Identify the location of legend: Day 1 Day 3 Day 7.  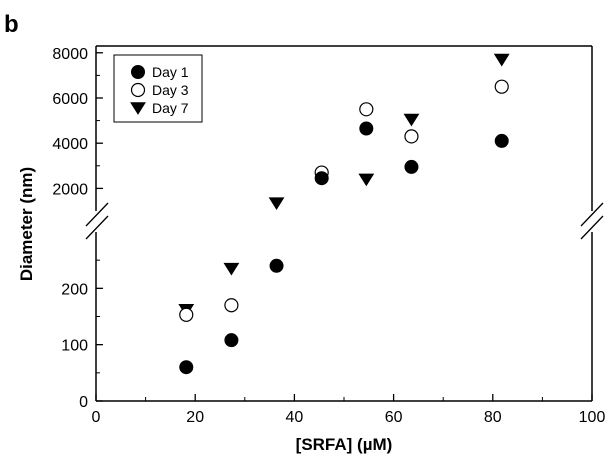
(158, 88).